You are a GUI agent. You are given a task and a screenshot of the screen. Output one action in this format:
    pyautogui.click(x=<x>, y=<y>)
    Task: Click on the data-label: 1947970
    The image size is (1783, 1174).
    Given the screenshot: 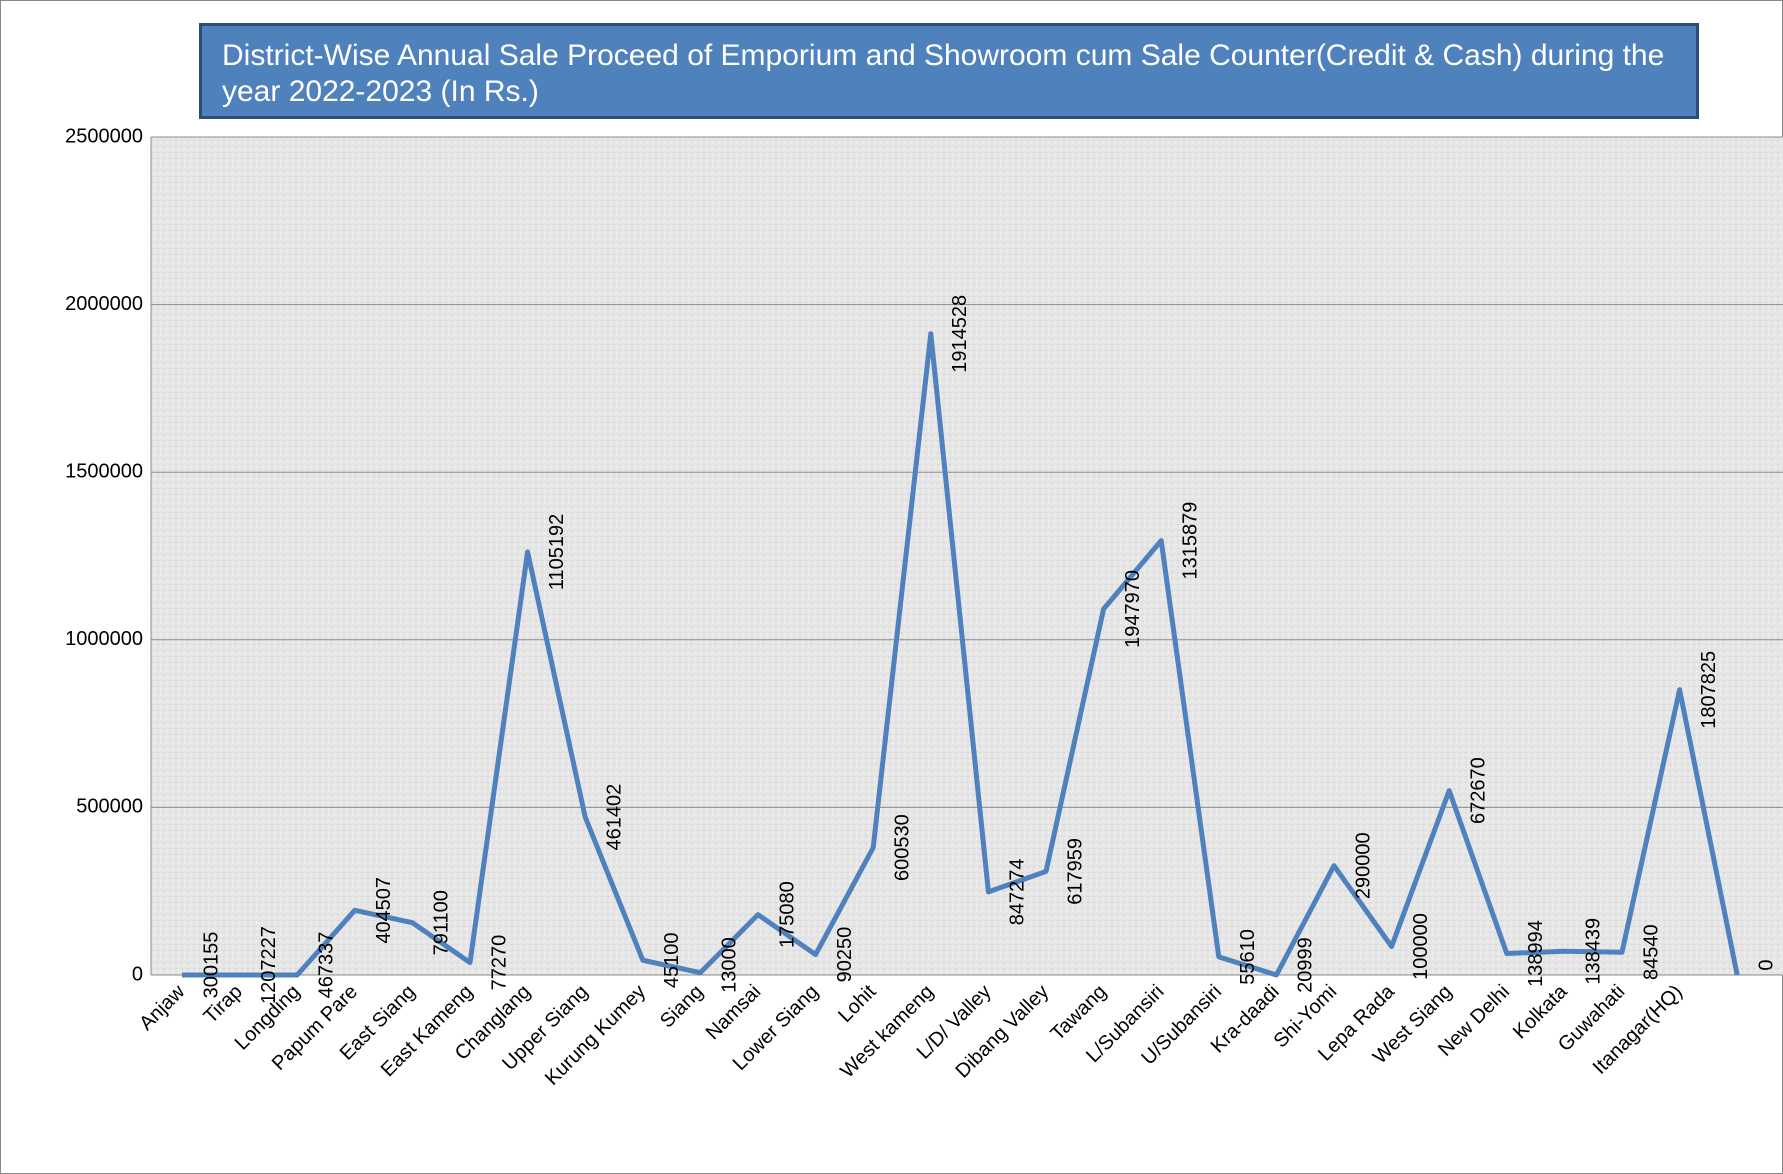 What is the action you would take?
    pyautogui.click(x=1133, y=609)
    